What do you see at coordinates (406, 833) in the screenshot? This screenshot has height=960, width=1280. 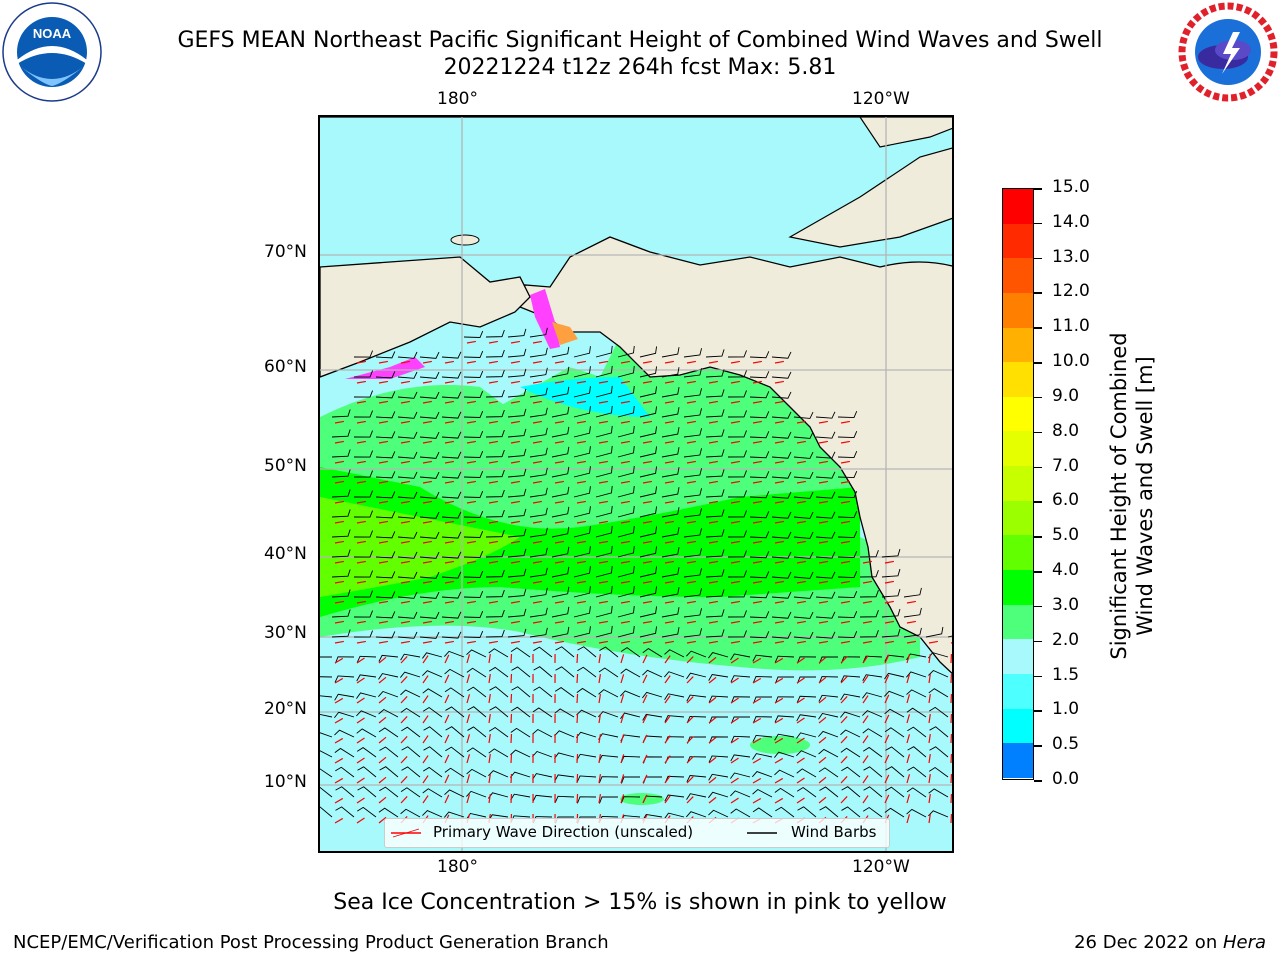 I see `wave-direction-legend-icon` at bounding box center [406, 833].